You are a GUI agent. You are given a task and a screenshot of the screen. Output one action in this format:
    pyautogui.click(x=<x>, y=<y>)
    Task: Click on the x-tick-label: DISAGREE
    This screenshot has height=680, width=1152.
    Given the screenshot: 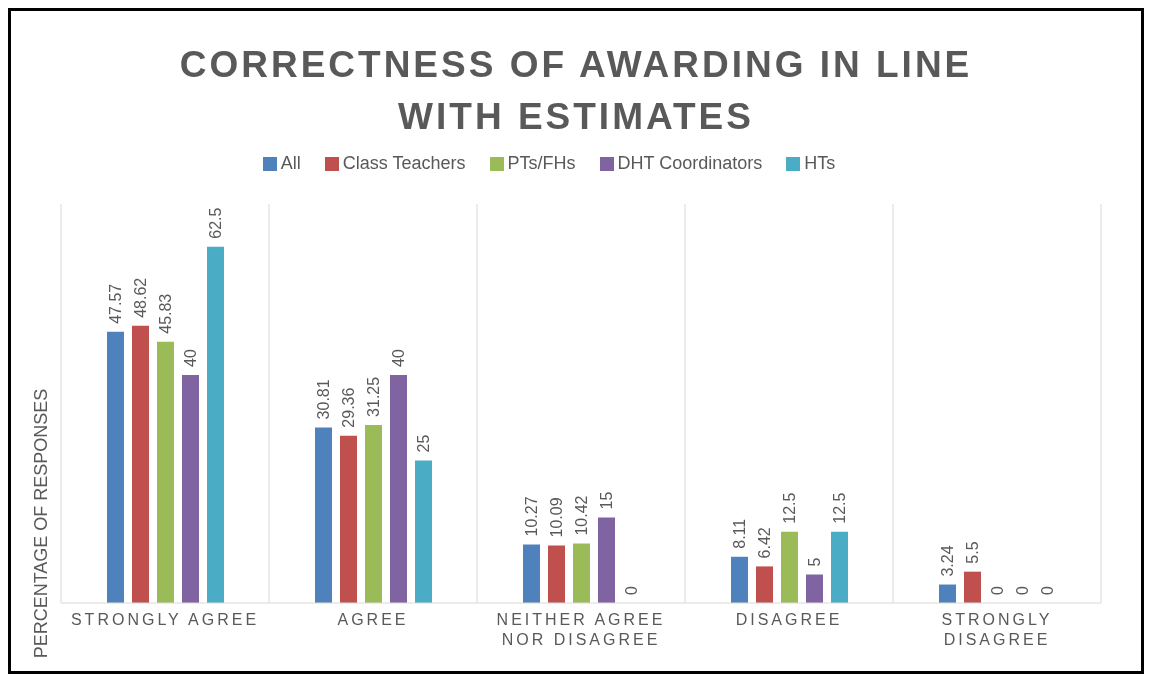 What is the action you would take?
    pyautogui.click(x=789, y=619)
    